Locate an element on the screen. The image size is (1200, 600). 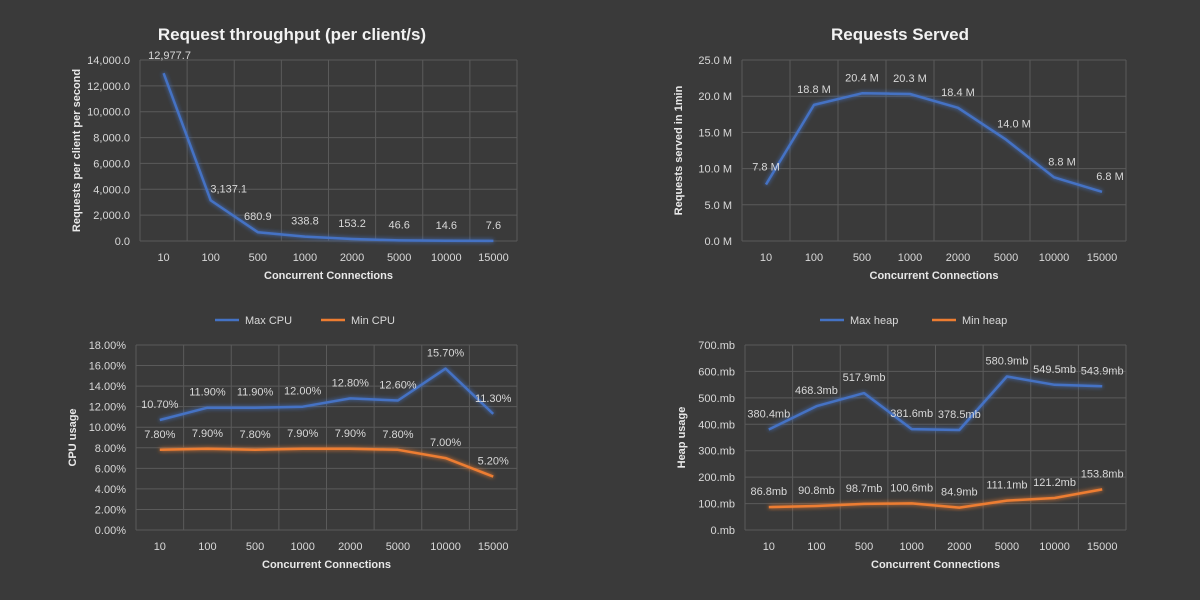
y-tick-label: 400.mb is located at coordinates (716, 425).